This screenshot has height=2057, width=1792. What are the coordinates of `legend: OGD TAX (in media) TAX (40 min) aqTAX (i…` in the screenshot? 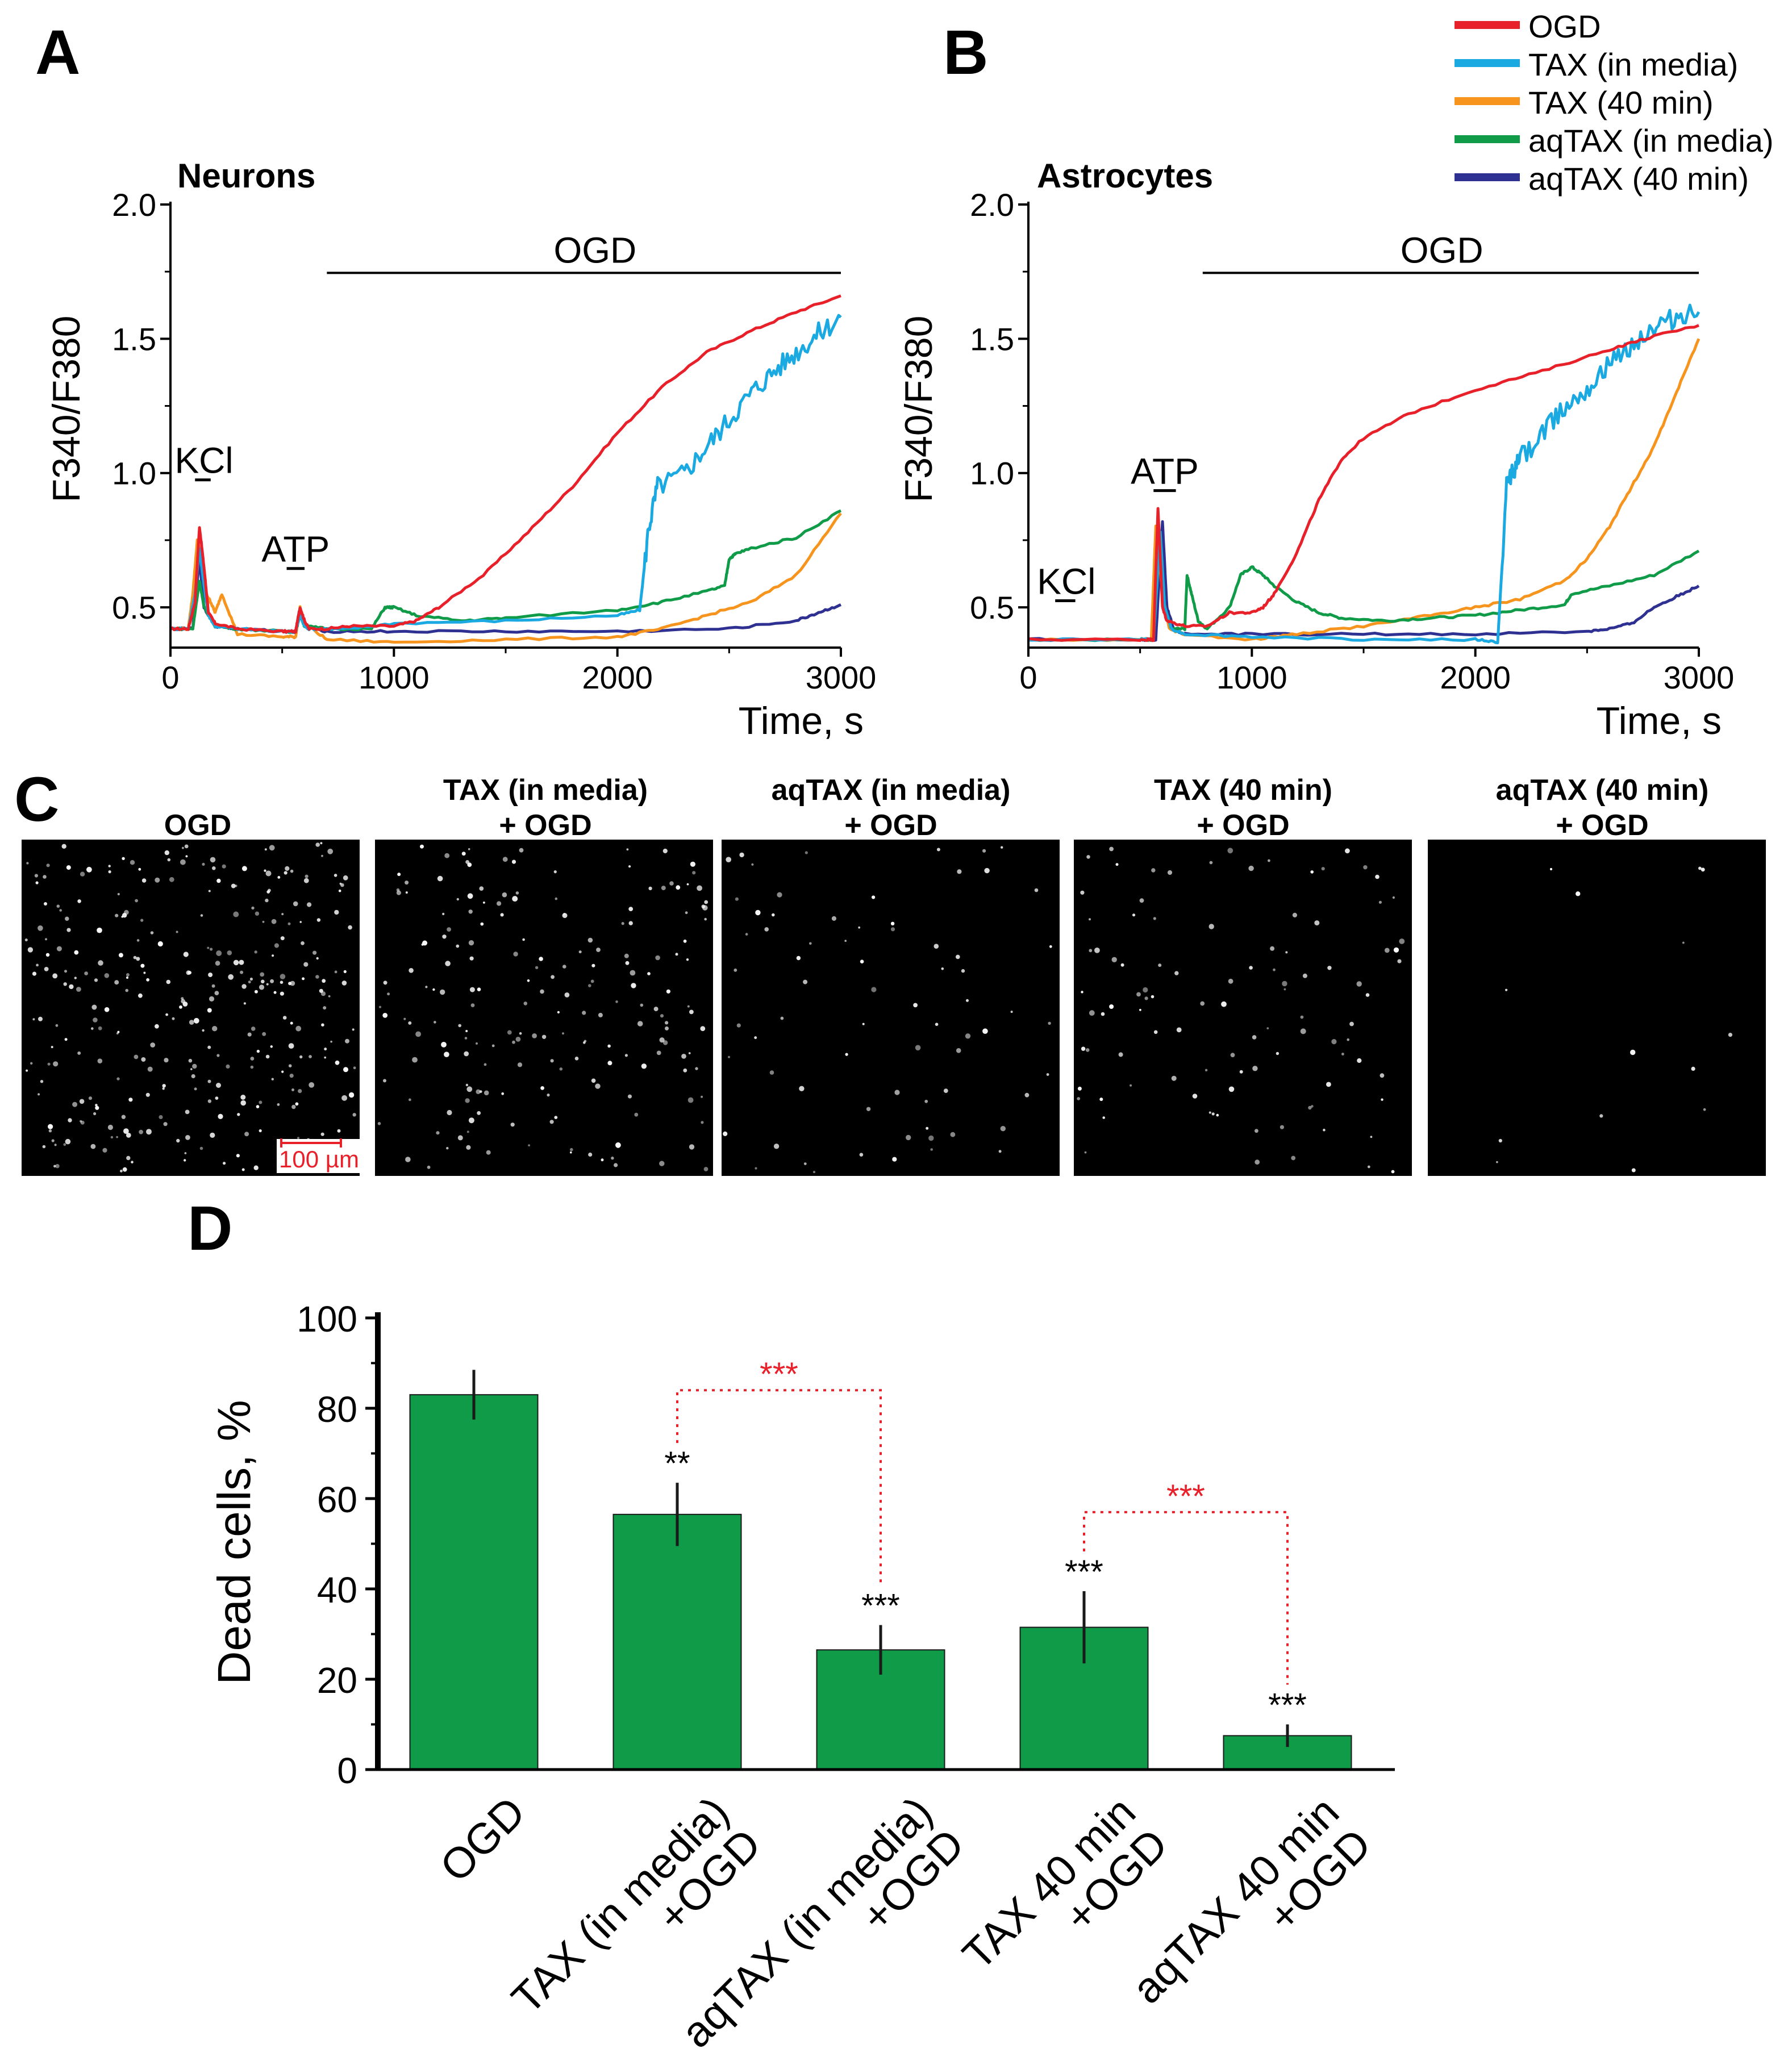 It's located at (1614, 103).